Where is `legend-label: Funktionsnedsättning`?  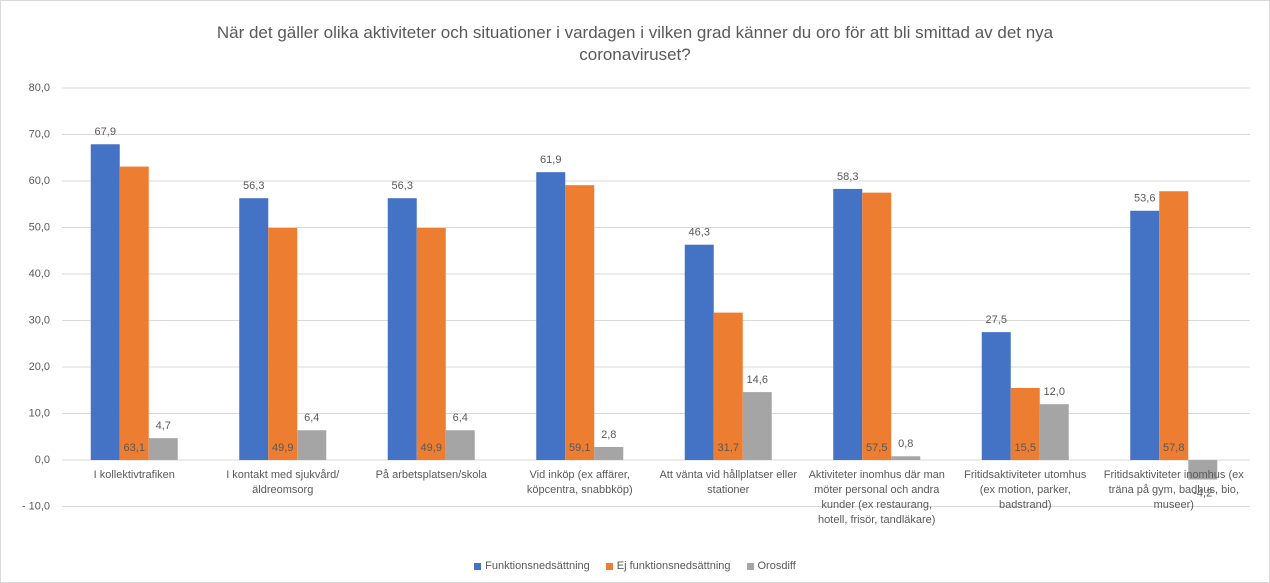 legend-label: Funktionsnedsättning is located at coordinates (537, 566).